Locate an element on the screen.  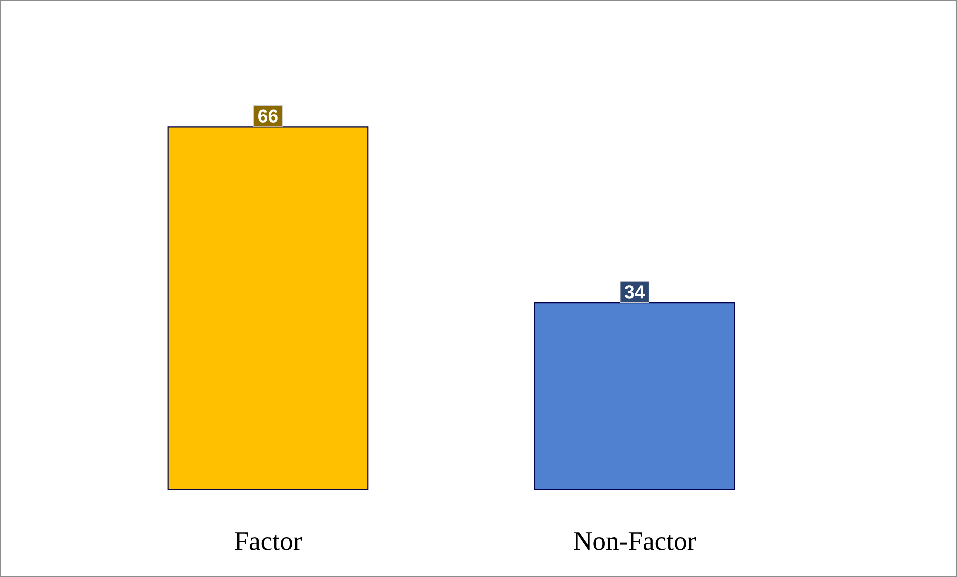
data-label: 34 is located at coordinates (635, 292).